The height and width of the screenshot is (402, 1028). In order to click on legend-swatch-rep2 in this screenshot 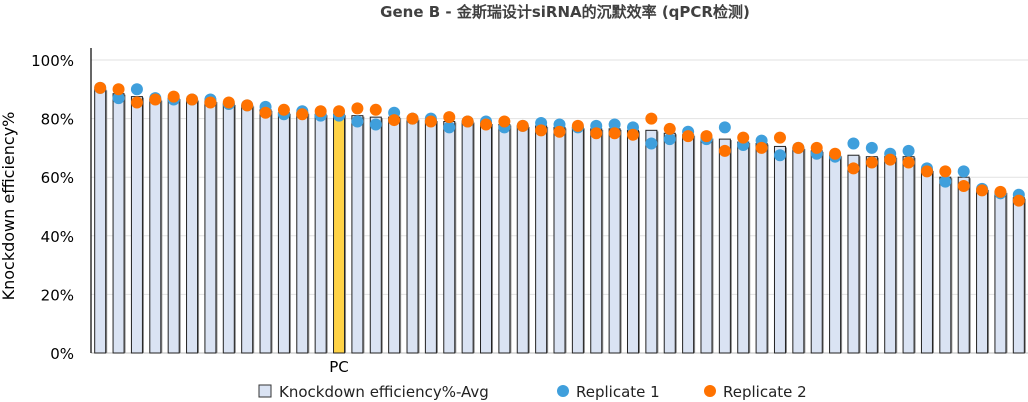, I will do `click(710, 391)`.